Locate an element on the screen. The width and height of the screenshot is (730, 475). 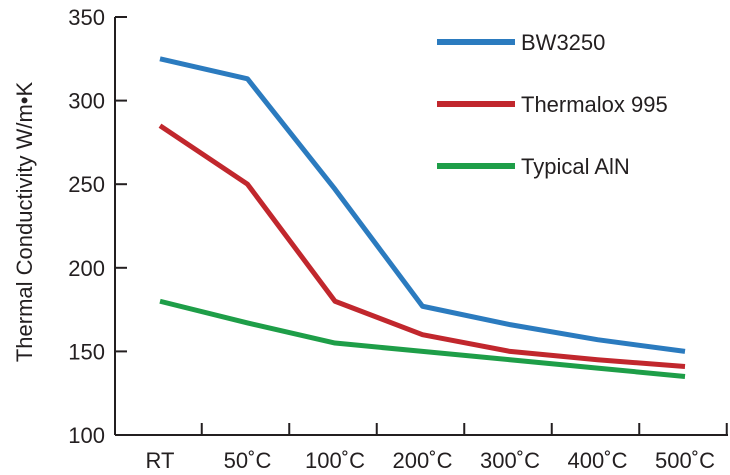
legend-label: BW3250 is located at coordinates (563, 42).